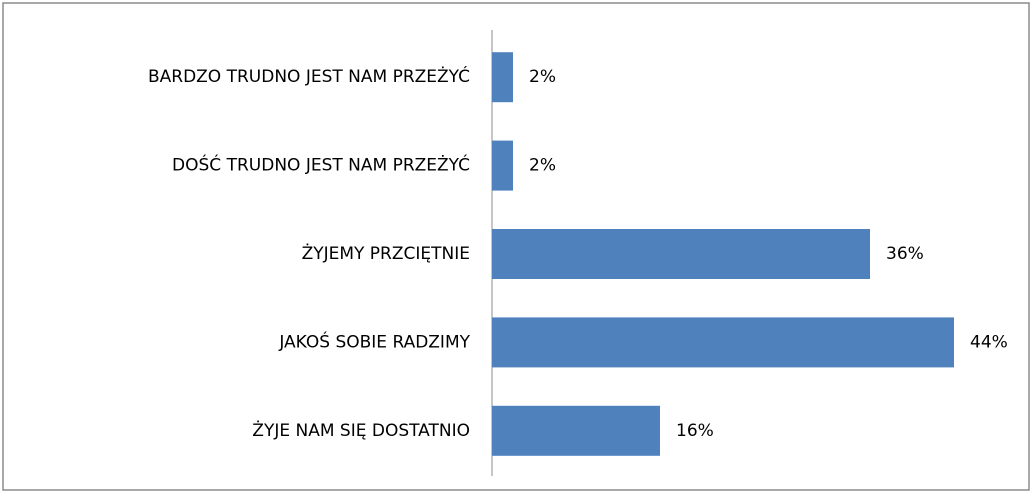 This screenshot has height=495, width=1035. What do you see at coordinates (386, 253) in the screenshot?
I see `category-label: ŻYJEMY PRZCIĘTNIE` at bounding box center [386, 253].